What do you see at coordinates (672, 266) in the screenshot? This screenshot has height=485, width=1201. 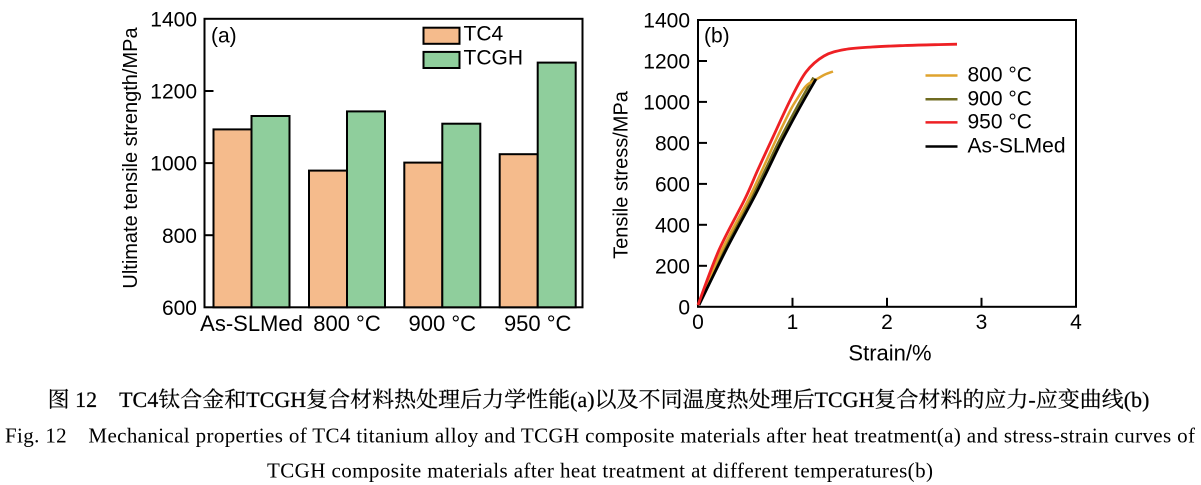 I see `svg-text: 200` at bounding box center [672, 266].